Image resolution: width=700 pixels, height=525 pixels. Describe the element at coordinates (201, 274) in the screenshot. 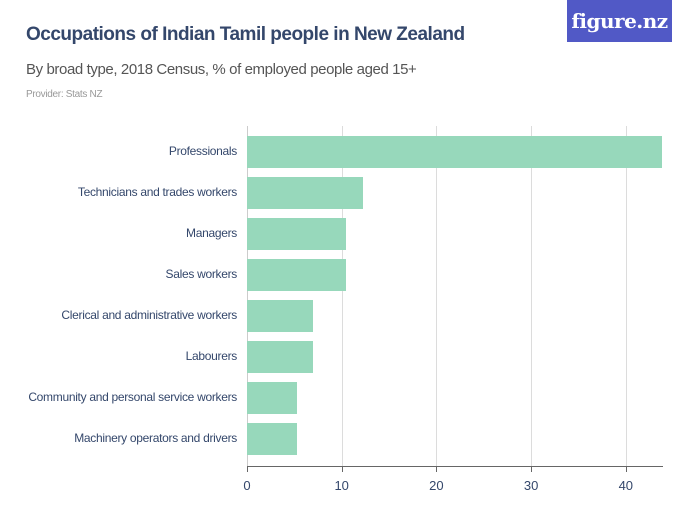

I see `category-label: Sales workers` at that location.